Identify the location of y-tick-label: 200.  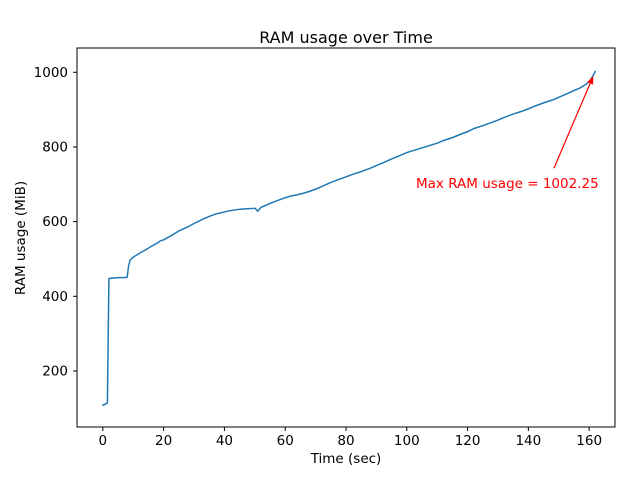
(55, 371).